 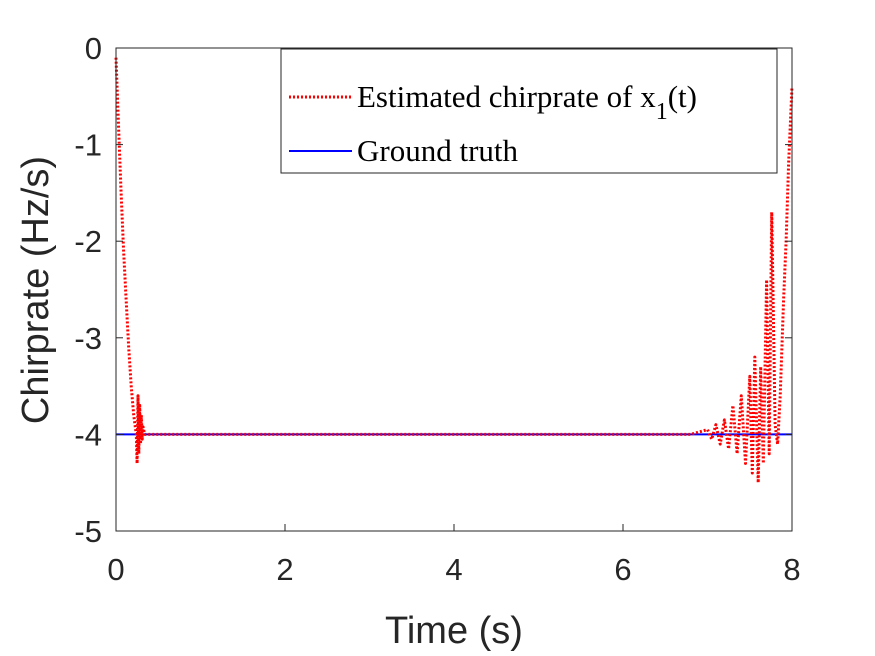 What do you see at coordinates (93, 48) in the screenshot?
I see `y-tick-label: 0` at bounding box center [93, 48].